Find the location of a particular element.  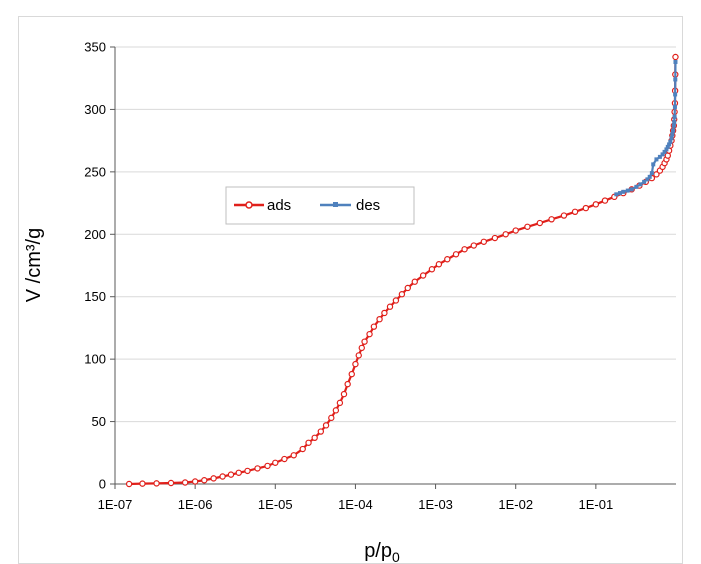

legend-ads-label: ads is located at coordinates (279, 205).